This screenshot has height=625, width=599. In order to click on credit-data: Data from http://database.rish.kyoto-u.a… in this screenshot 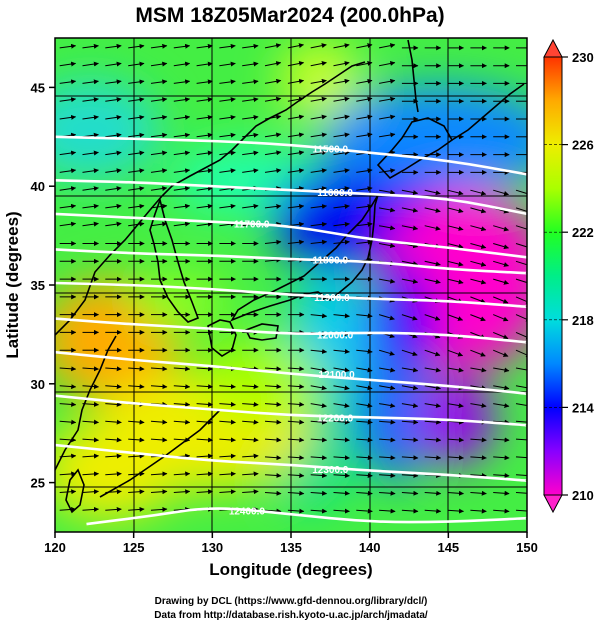, I will do `click(291, 615)`.